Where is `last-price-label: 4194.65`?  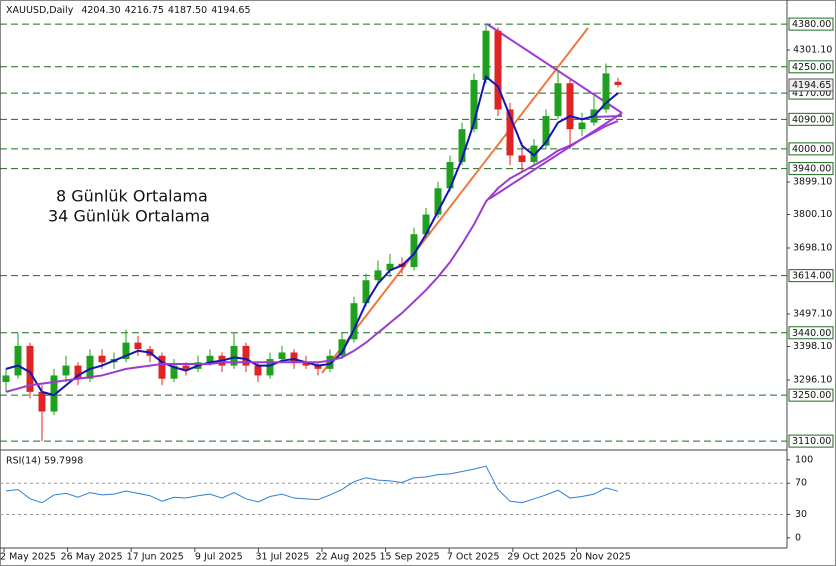 last-price-label: 4194.65 is located at coordinates (811, 85).